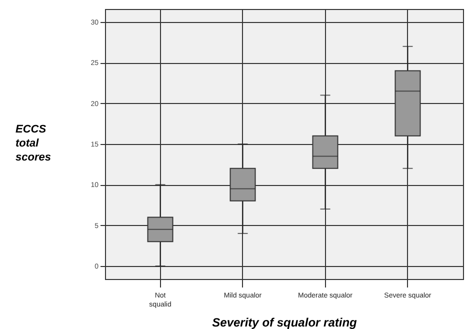 The height and width of the screenshot is (329, 474). I want to click on y-axis-title: ECCS total scores, so click(33, 144).